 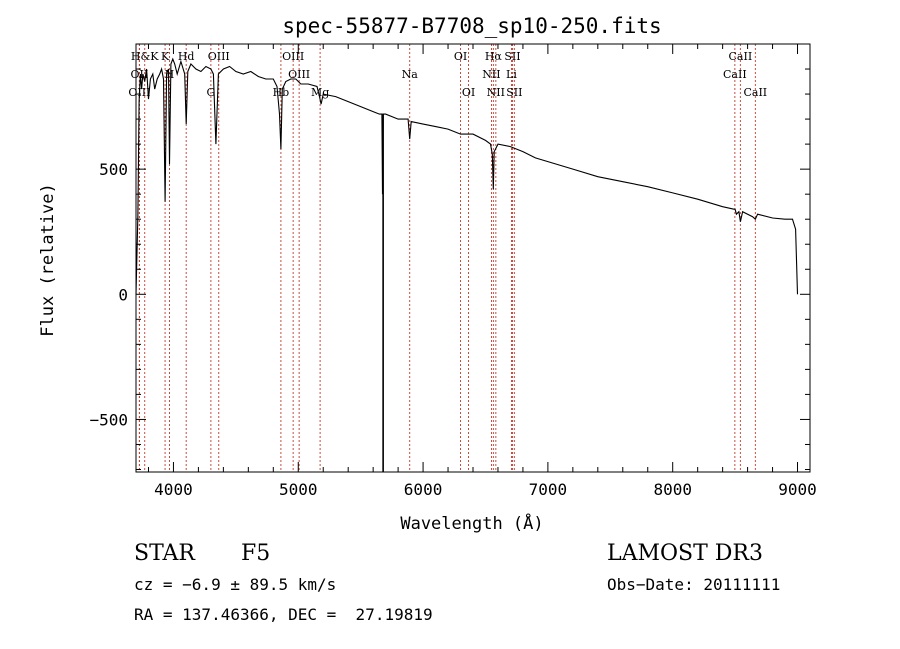 What do you see at coordinates (471, 523) in the screenshot?
I see `x-axis-label: Wavelength (Å)` at bounding box center [471, 523].